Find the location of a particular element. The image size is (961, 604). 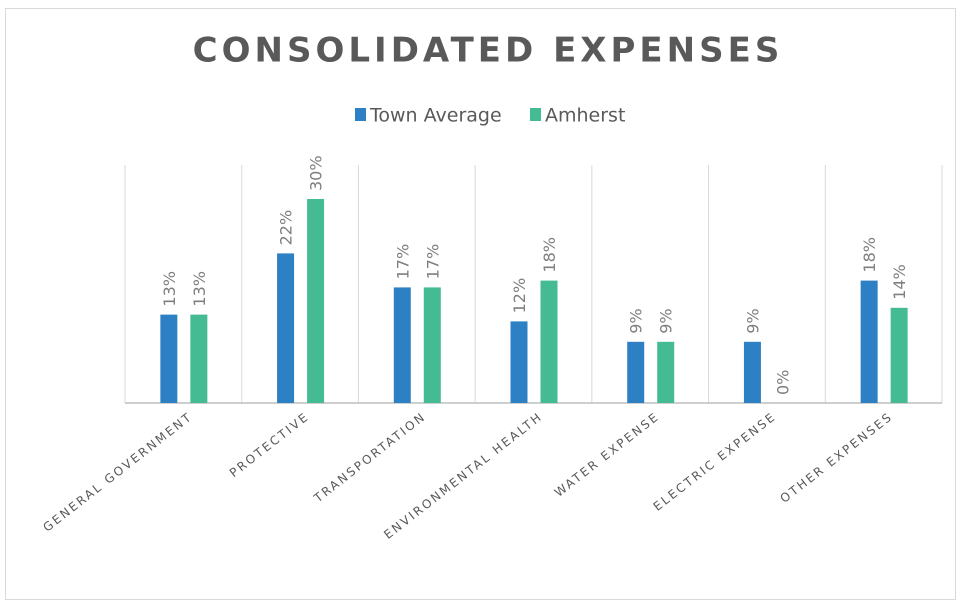

data-label: 22% is located at coordinates (286, 228).